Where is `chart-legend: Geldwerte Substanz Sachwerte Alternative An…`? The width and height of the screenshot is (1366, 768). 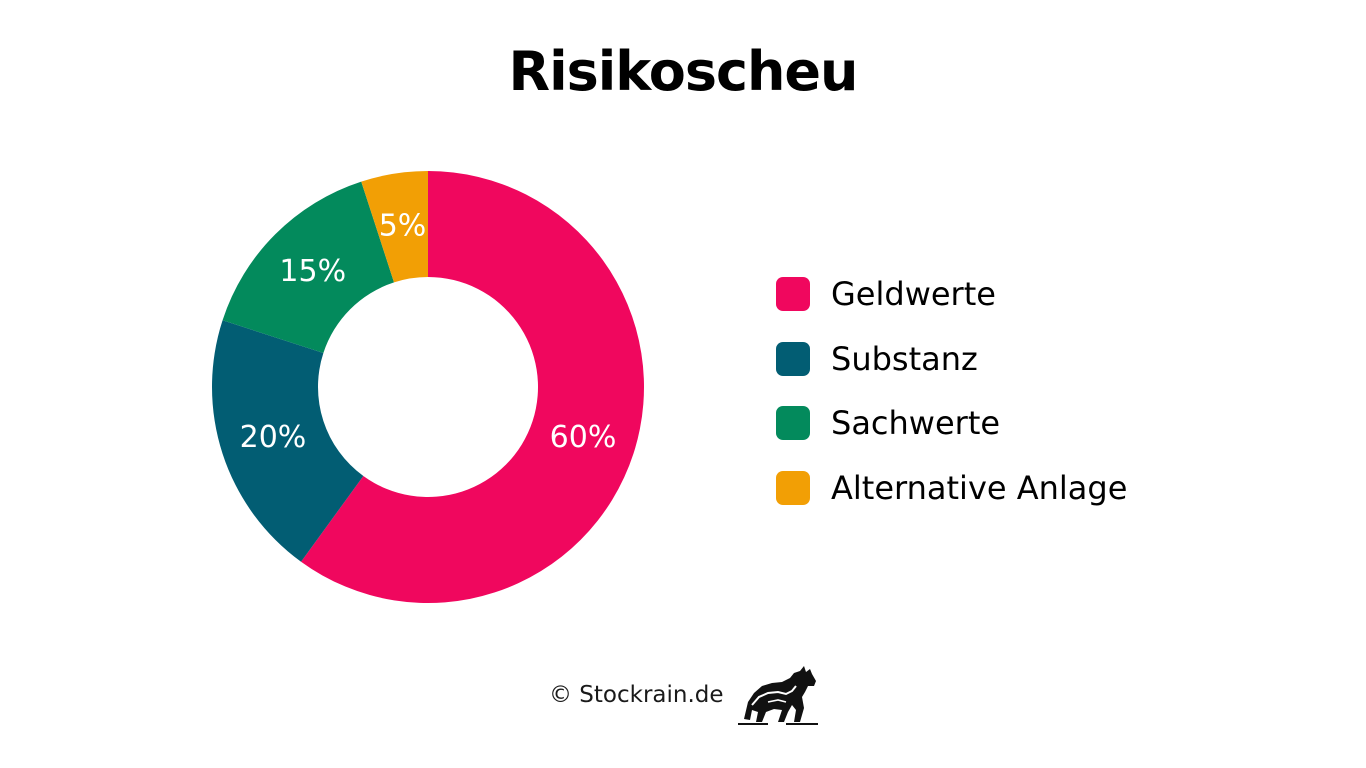
chart-legend: Geldwerte Substanz Sachwerte Alternative An… is located at coordinates (951, 391).